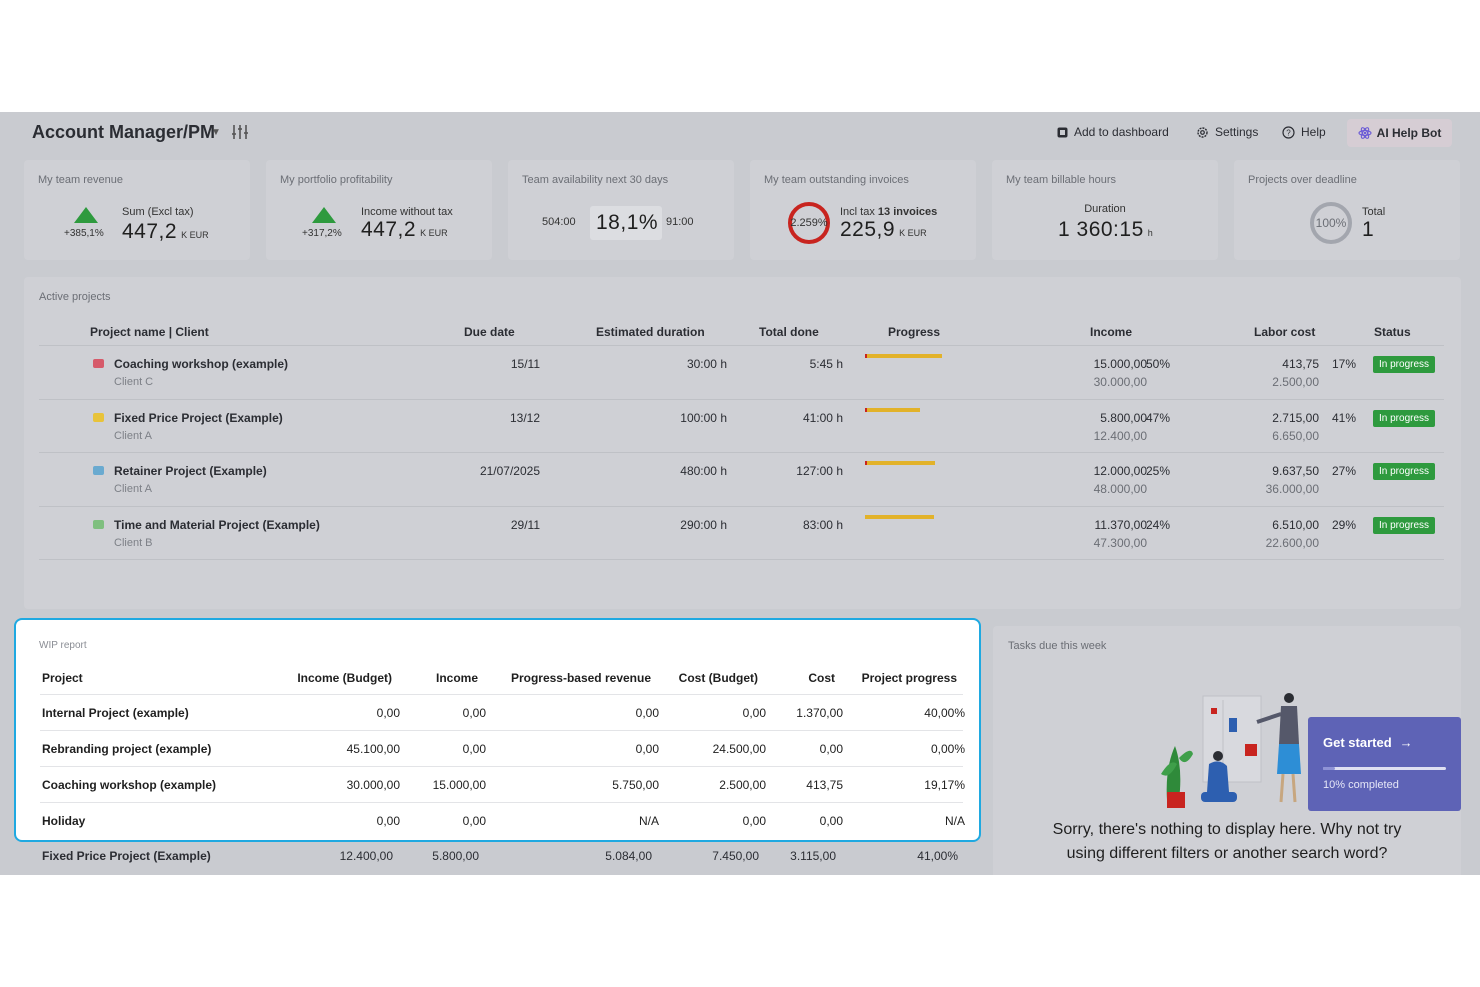  What do you see at coordinates (86, 215) in the screenshot?
I see `trend-up-icon` at bounding box center [86, 215].